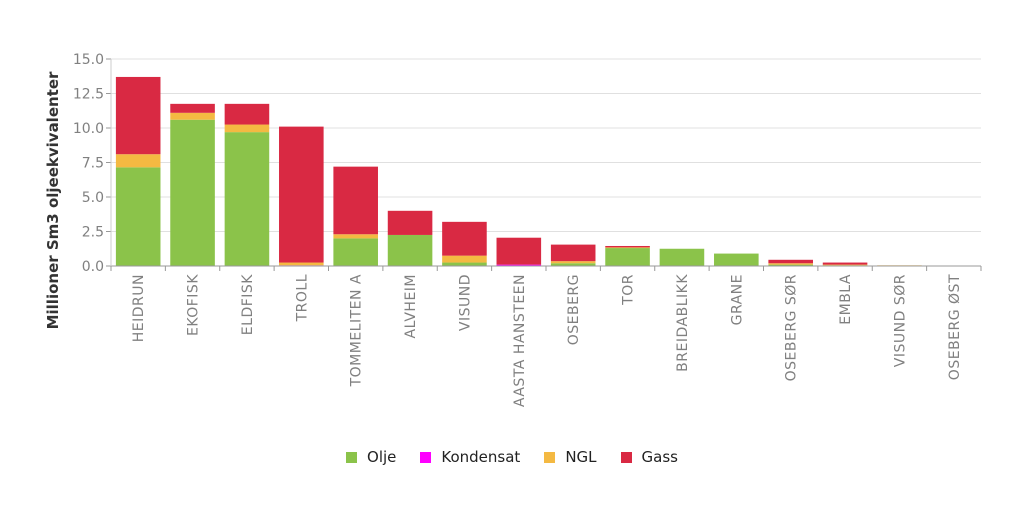  Describe the element at coordinates (93, 233) in the screenshot. I see `y-tick-label: 2.5` at that location.